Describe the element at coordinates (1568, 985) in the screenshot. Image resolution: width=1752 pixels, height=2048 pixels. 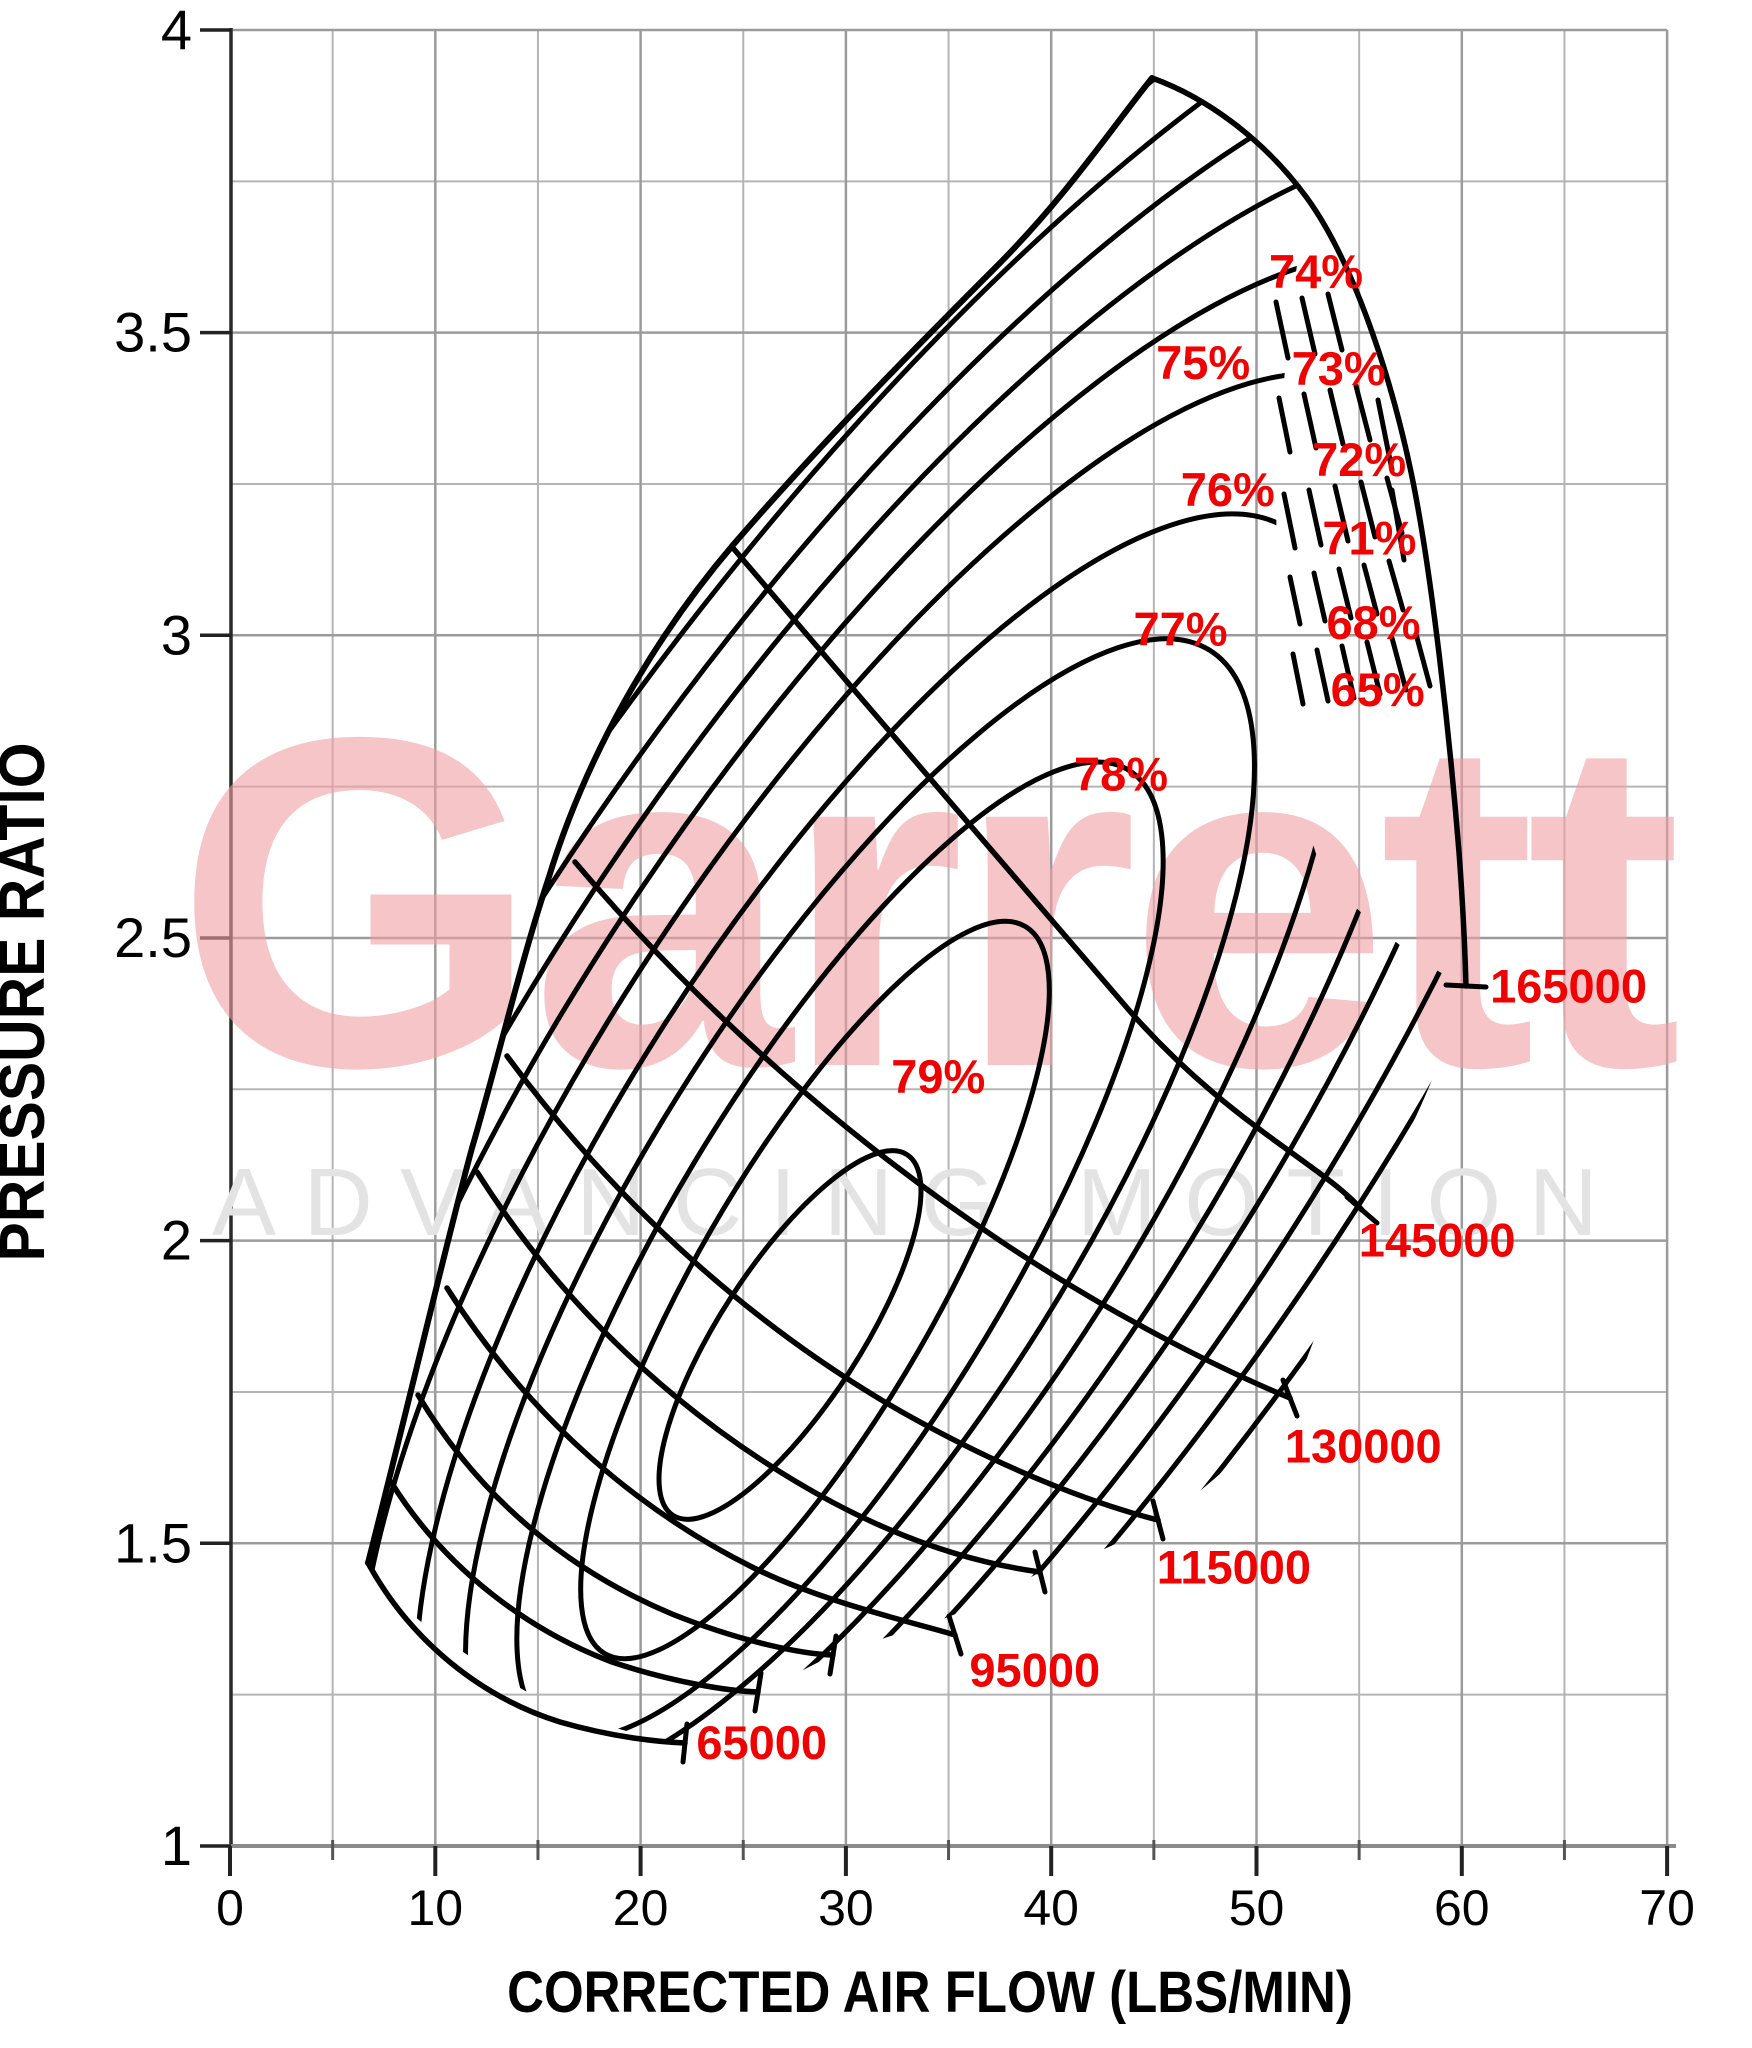
I see `label-speed-165000: 165000` at that location.